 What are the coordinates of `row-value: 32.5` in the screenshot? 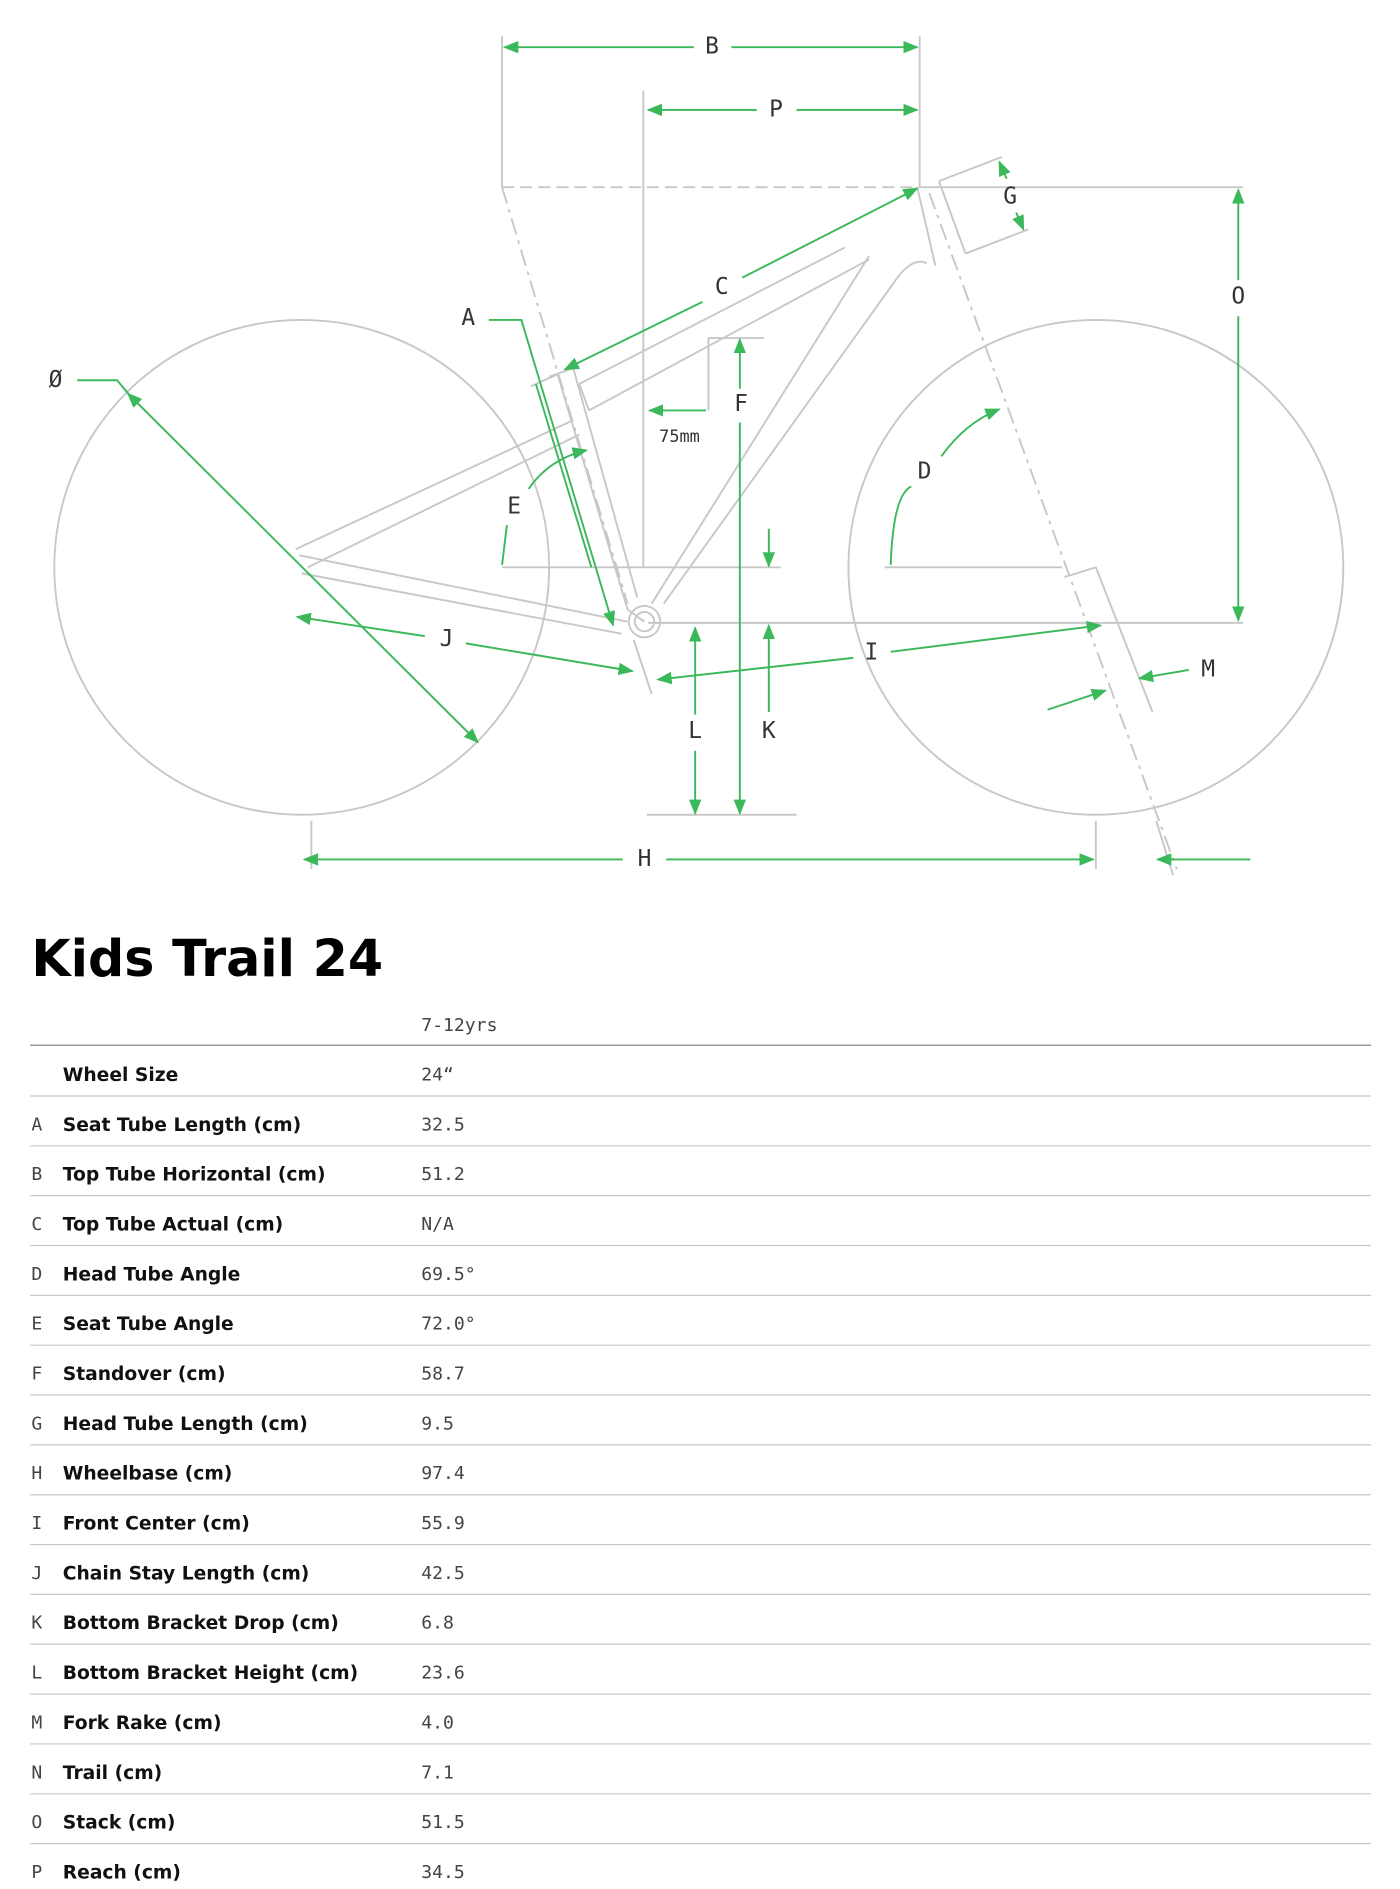 It's located at (443, 1124).